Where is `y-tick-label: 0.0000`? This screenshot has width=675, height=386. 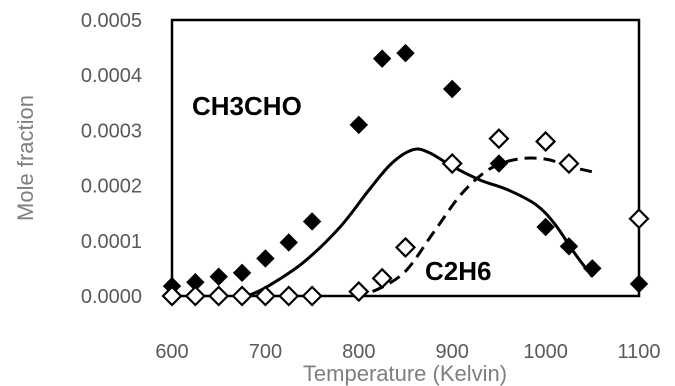 y-tick-label: 0.0000 is located at coordinates (111, 297).